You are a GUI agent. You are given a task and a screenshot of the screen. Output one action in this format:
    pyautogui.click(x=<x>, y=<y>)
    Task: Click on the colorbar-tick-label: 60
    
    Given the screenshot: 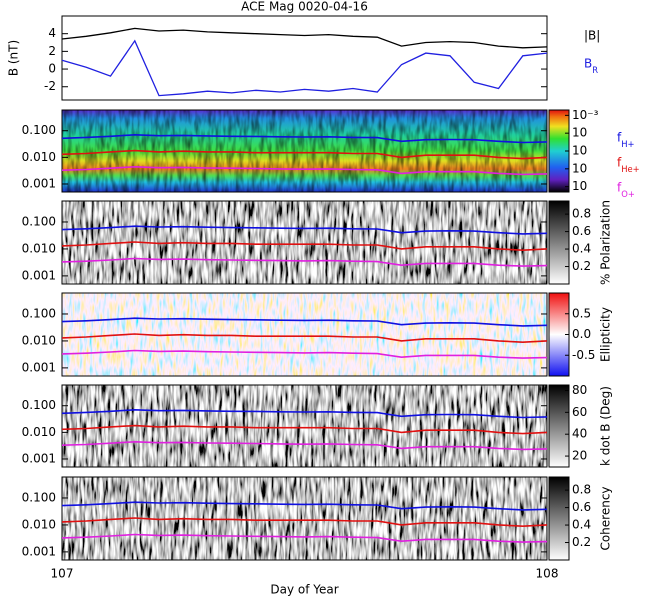 What is the action you would take?
    pyautogui.click(x=579, y=412)
    